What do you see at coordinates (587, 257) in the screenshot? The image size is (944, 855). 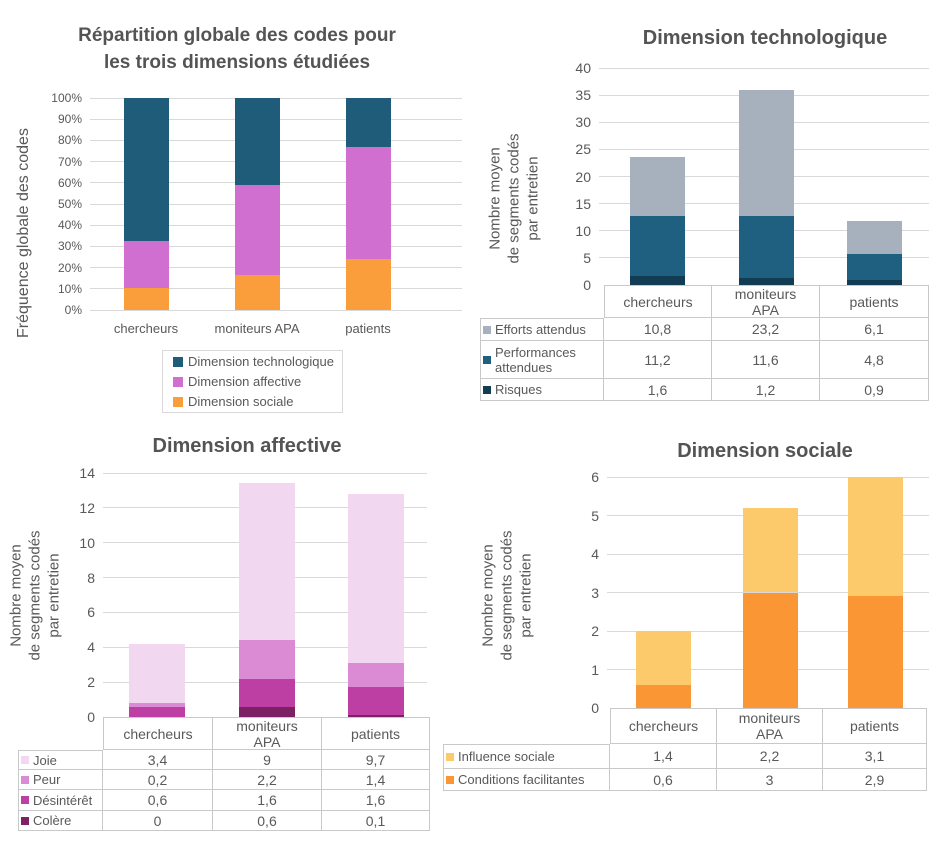 I see `y-tick-label: 5` at bounding box center [587, 257].